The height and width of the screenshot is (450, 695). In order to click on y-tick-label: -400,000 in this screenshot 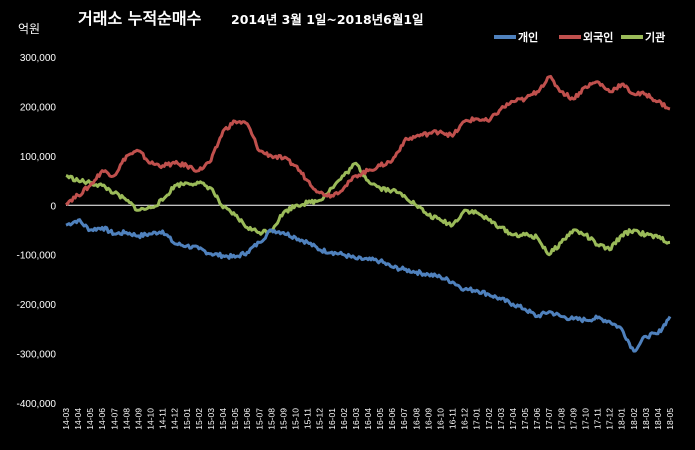, I will do `click(37, 404)`.